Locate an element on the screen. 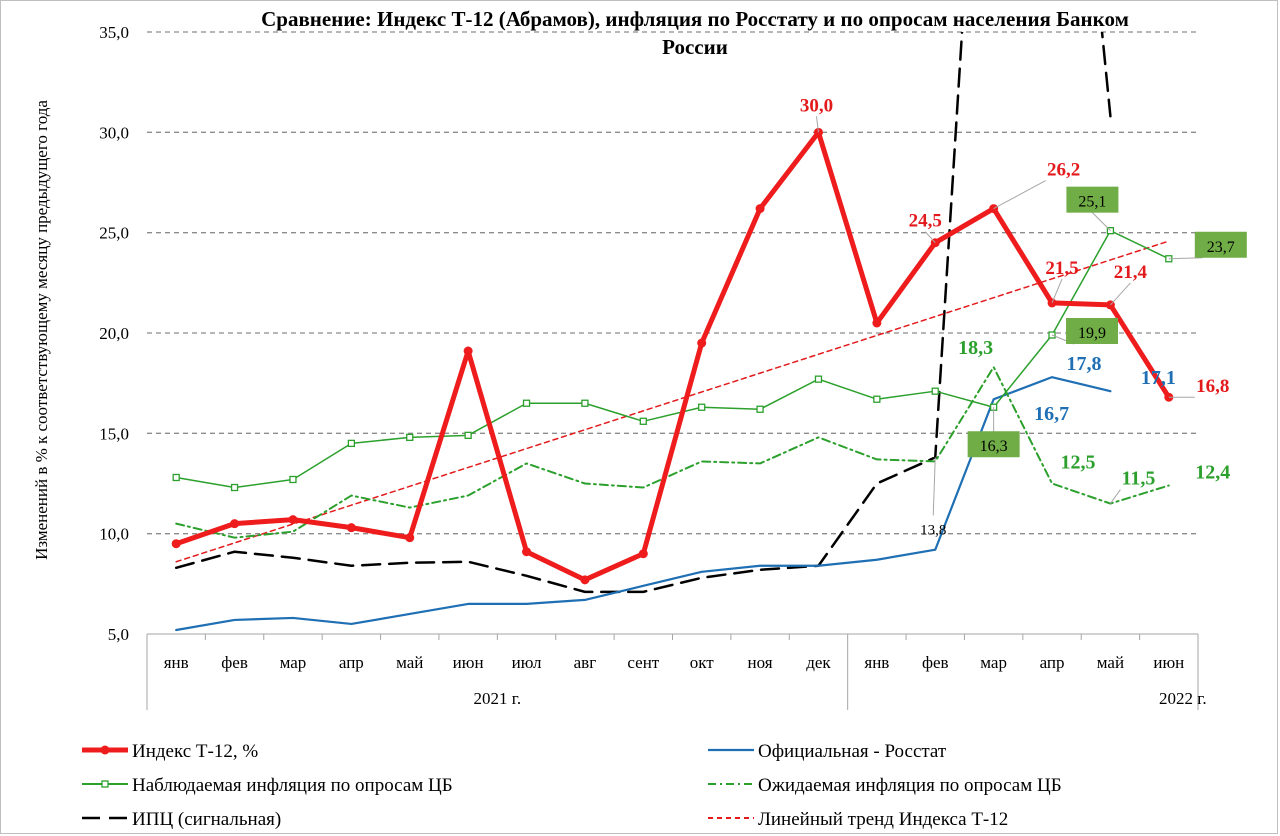  x-tick-label: дек is located at coordinates (818, 662).